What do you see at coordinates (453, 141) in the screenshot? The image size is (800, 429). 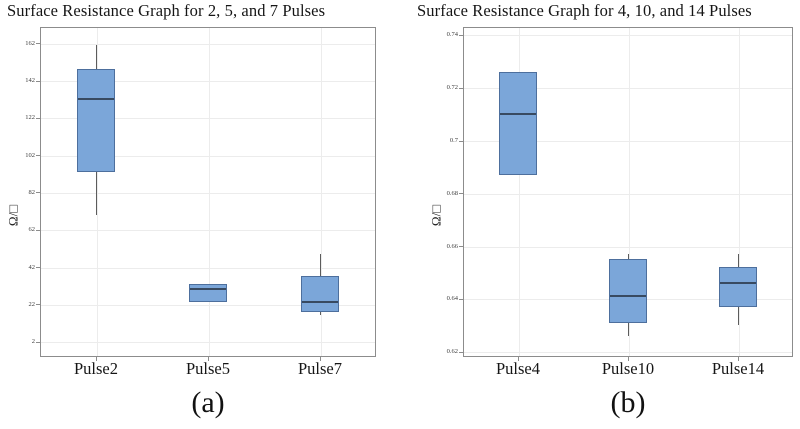 I see `y-tick-label: 0.7` at bounding box center [453, 141].